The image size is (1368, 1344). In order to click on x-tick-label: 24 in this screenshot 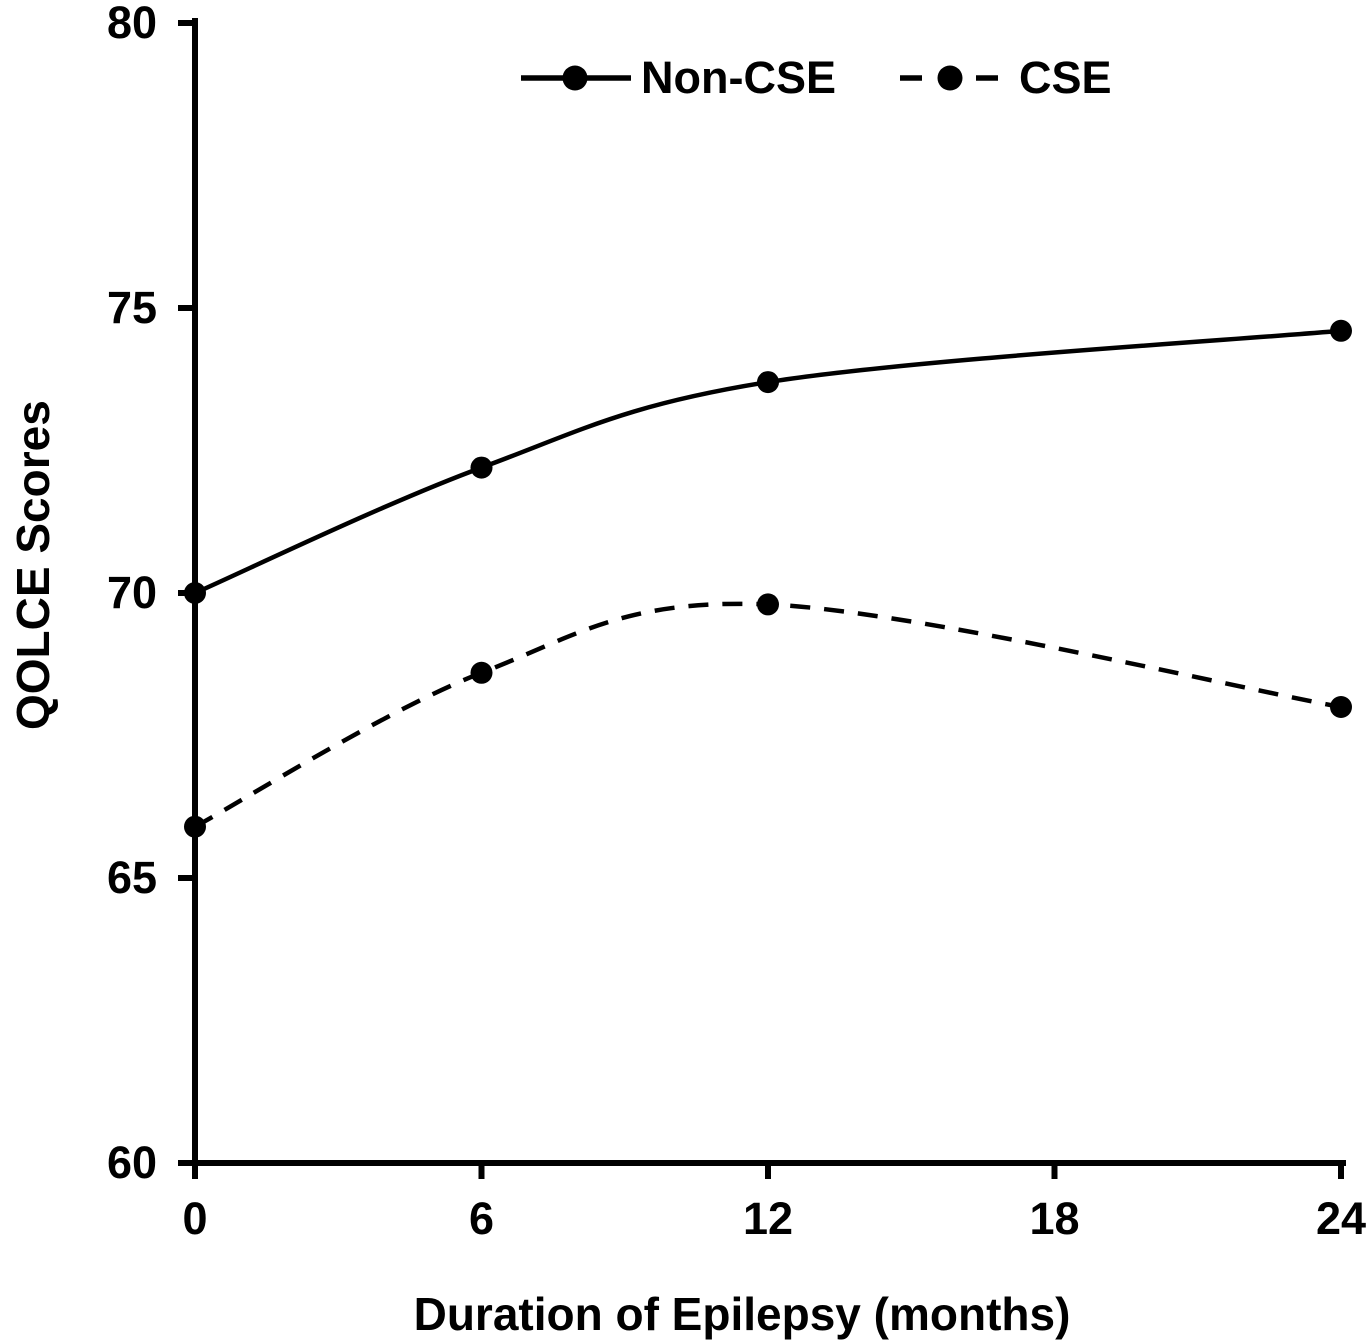, I will do `click(1341, 1218)`.